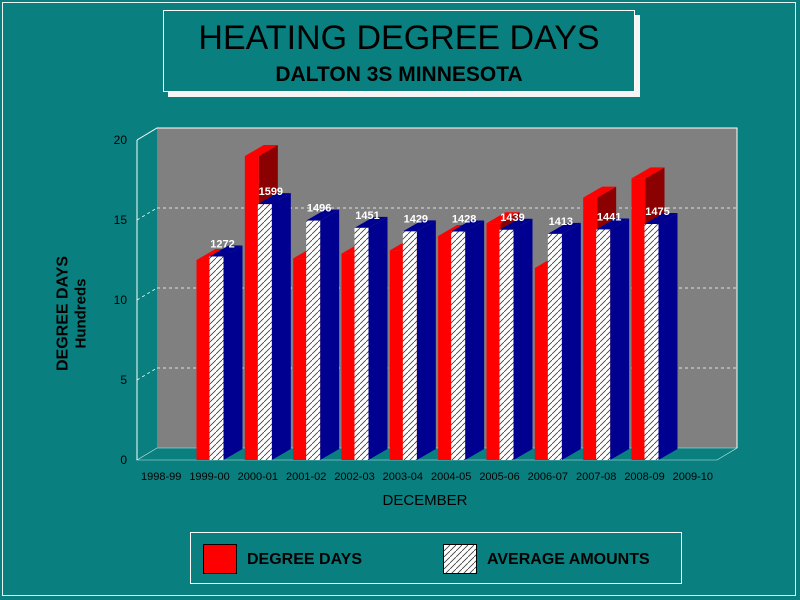  Describe the element at coordinates (657, 212) in the screenshot. I see `data-label: 1475` at that location.